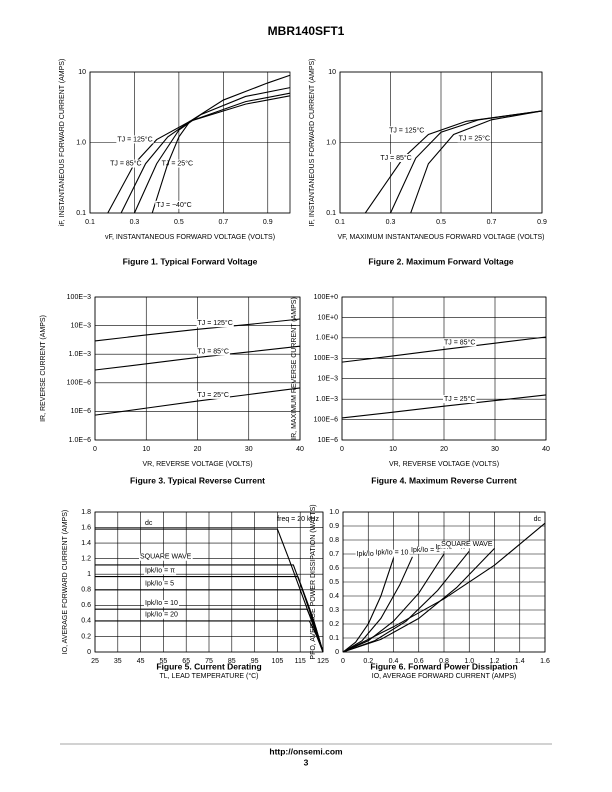 The image size is (612, 792). What do you see at coordinates (209, 676) in the screenshot?
I see `x-axis-label: TL, LEAD TEMPERATURE (°C)` at bounding box center [209, 676].